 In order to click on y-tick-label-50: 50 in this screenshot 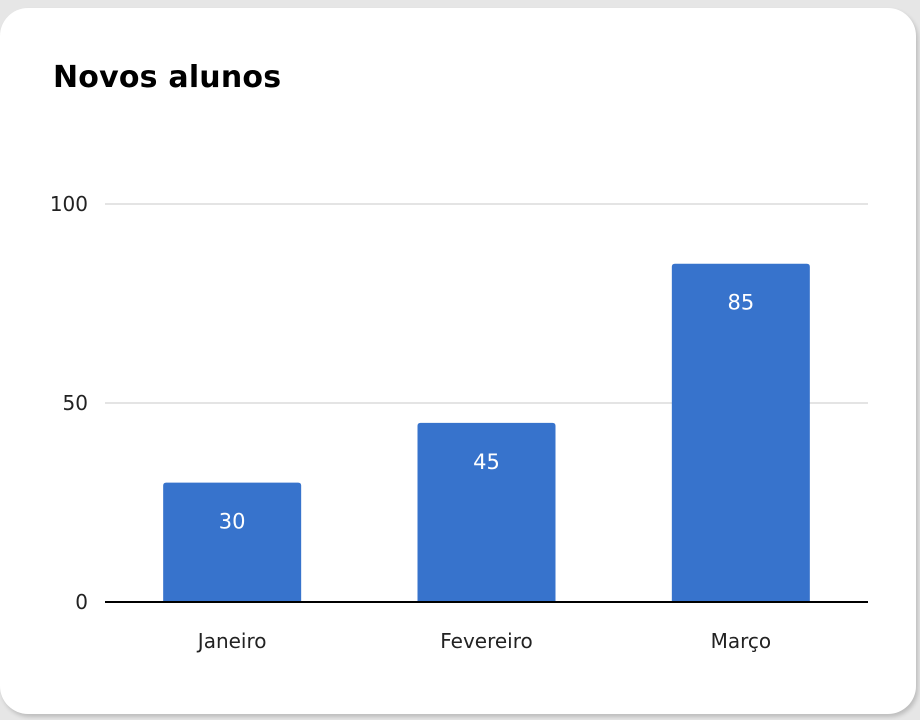, I will do `click(75, 403)`.